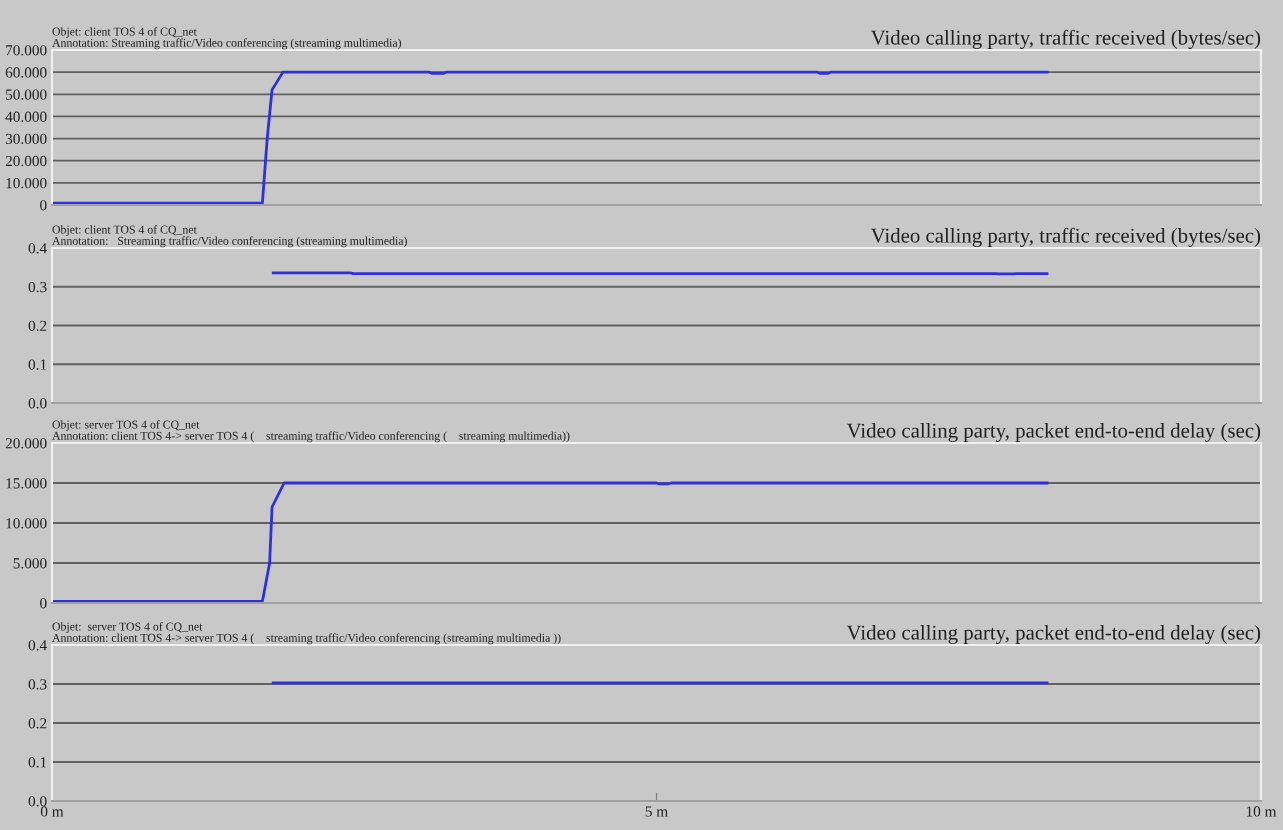 Image resolution: width=1283 pixels, height=830 pixels. Describe the element at coordinates (26, 483) in the screenshot. I see `y-tick-label: 15.000` at that location.